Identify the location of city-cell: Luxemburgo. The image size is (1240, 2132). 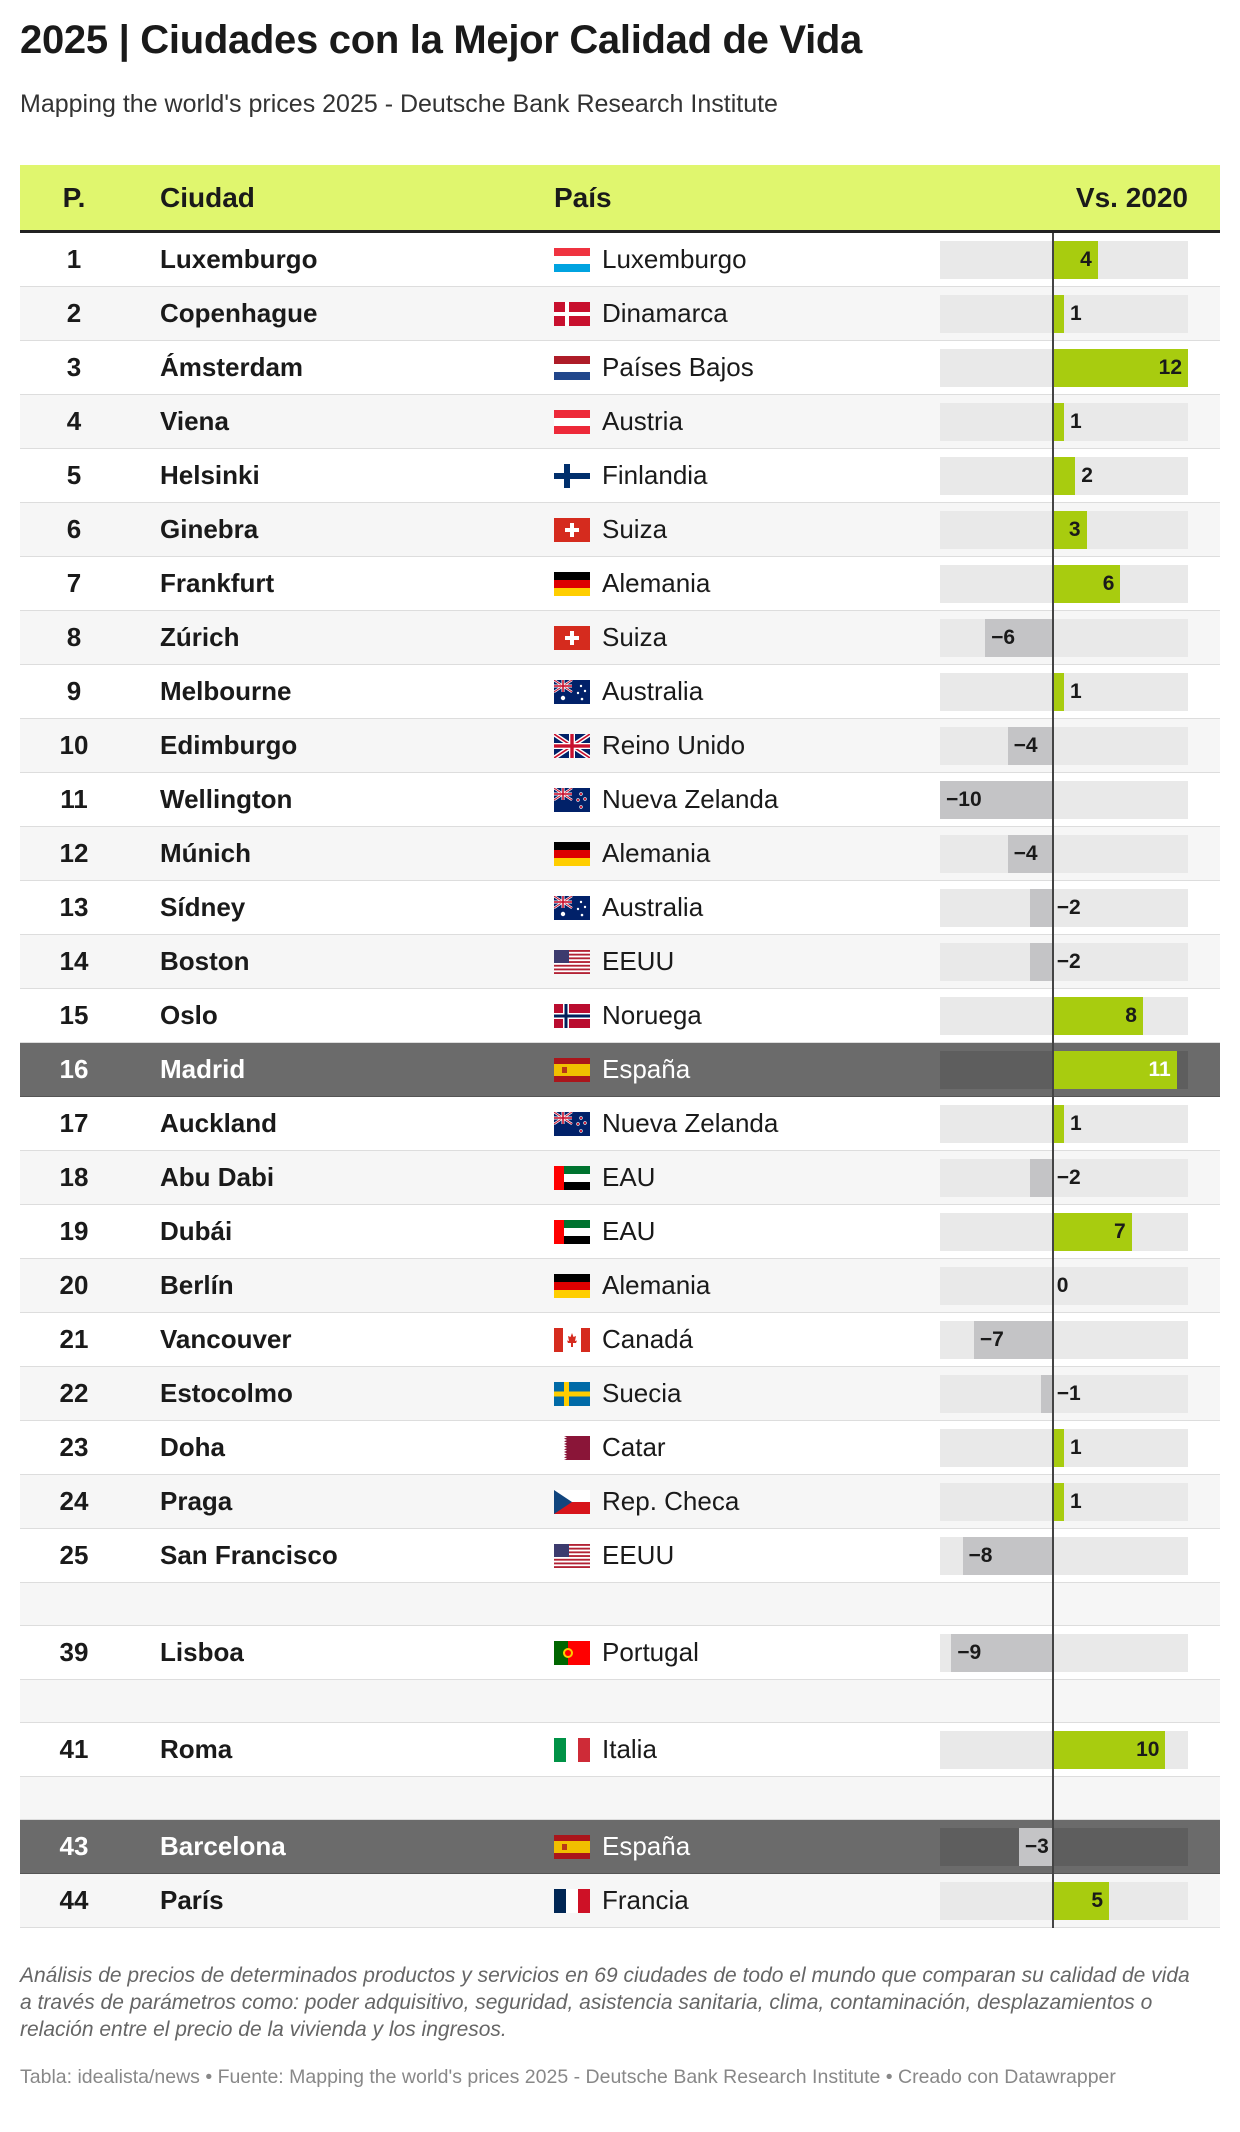
(239, 259).